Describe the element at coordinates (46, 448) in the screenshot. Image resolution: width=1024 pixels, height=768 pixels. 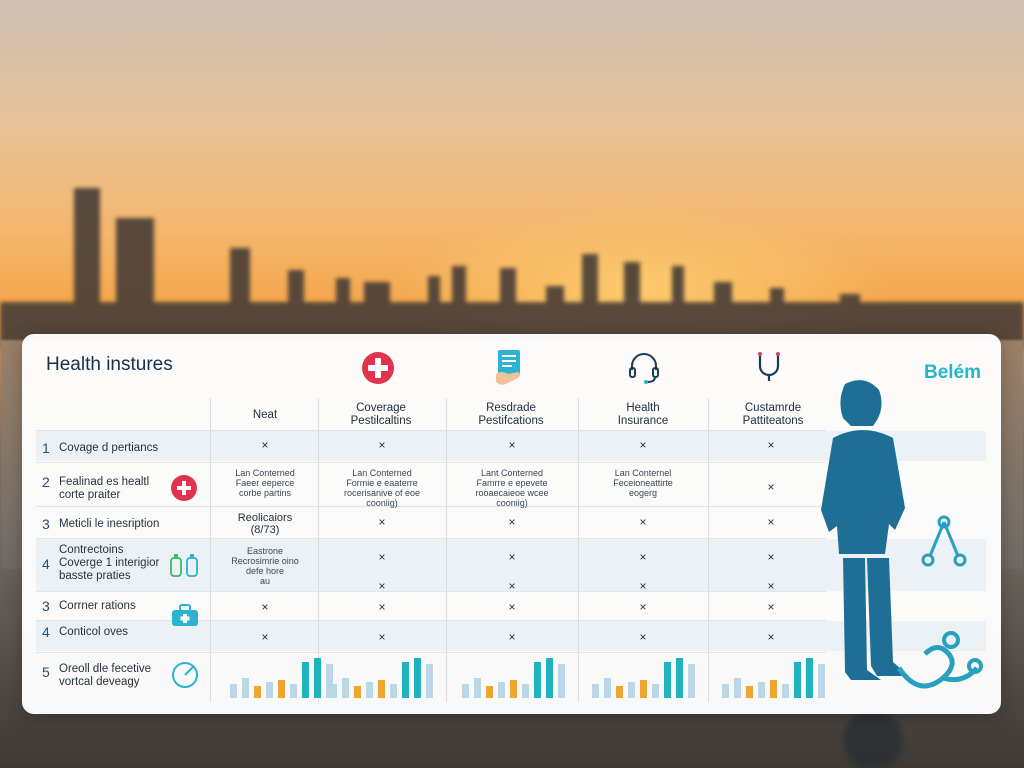
I see `row-number: 1` at that location.